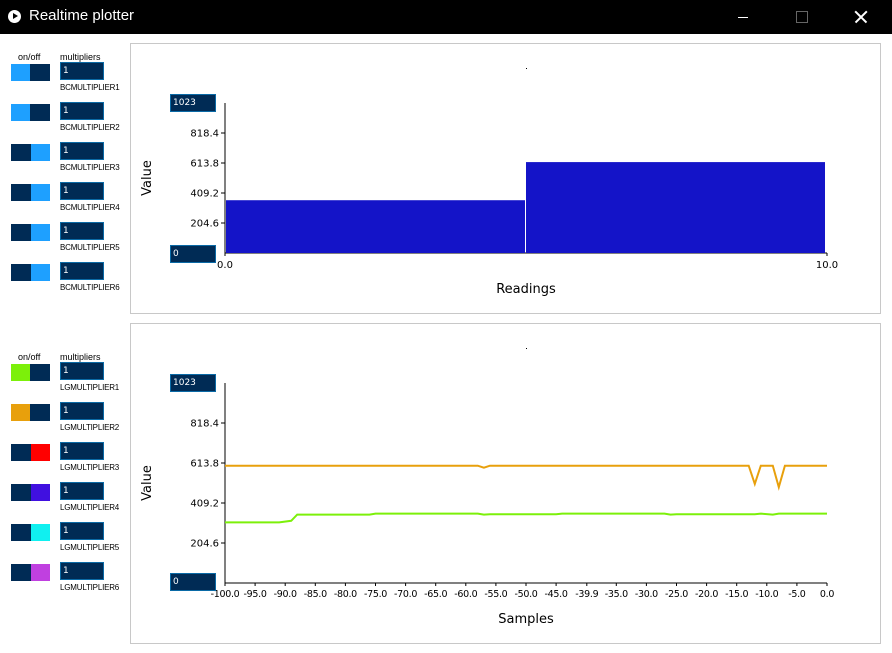 The height and width of the screenshot is (653, 892). I want to click on x-tick-label: -55.0, so click(495, 594).